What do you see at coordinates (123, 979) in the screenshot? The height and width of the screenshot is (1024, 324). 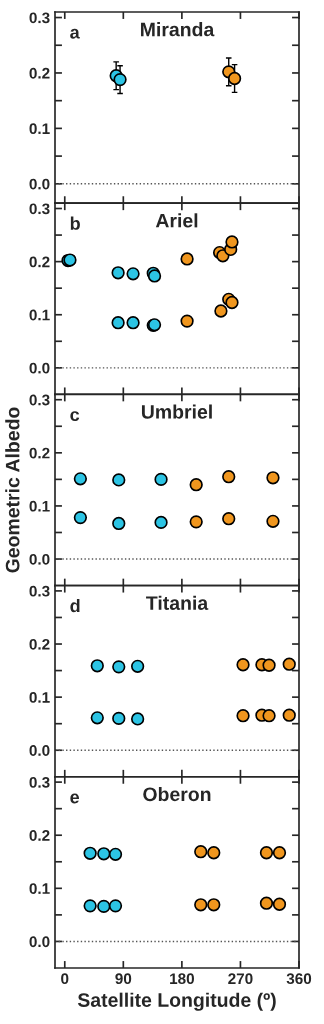 I see `x-tick-label: 90` at bounding box center [123, 979].